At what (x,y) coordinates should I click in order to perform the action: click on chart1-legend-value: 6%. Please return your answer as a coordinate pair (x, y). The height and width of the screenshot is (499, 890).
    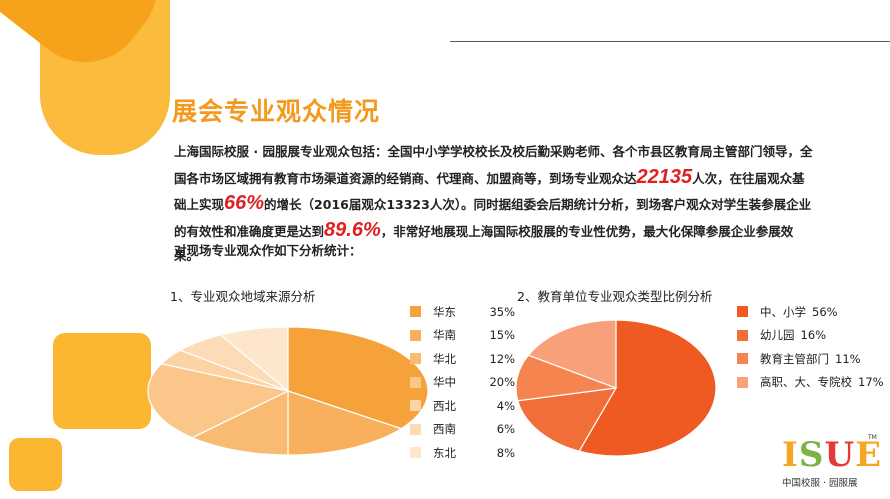
    Looking at the image, I should click on (505, 429).